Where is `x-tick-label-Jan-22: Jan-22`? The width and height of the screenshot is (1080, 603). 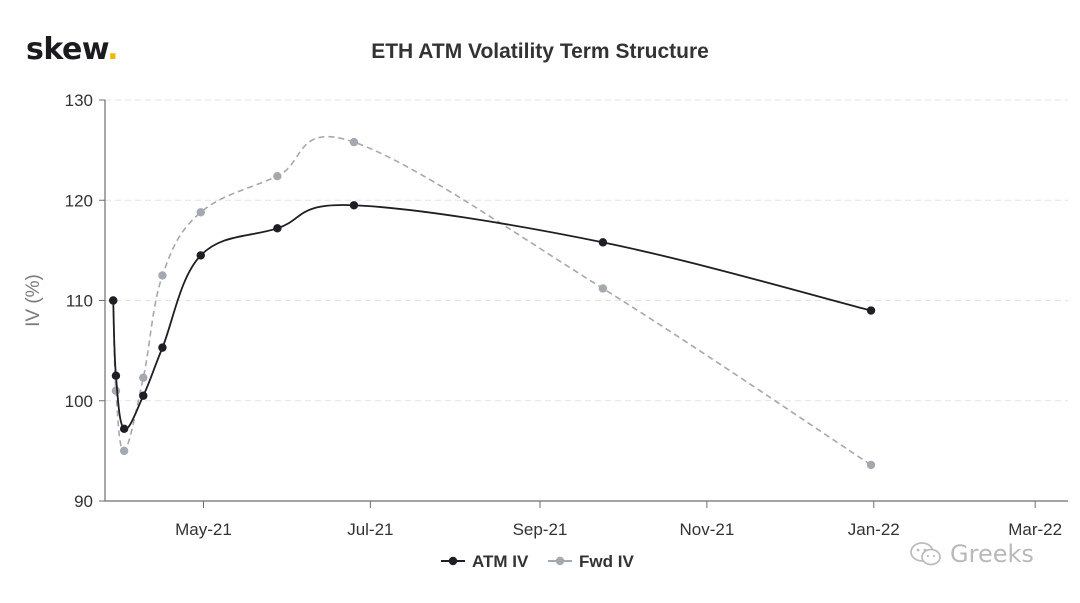
x-tick-label-Jan-22: Jan-22 is located at coordinates (874, 529).